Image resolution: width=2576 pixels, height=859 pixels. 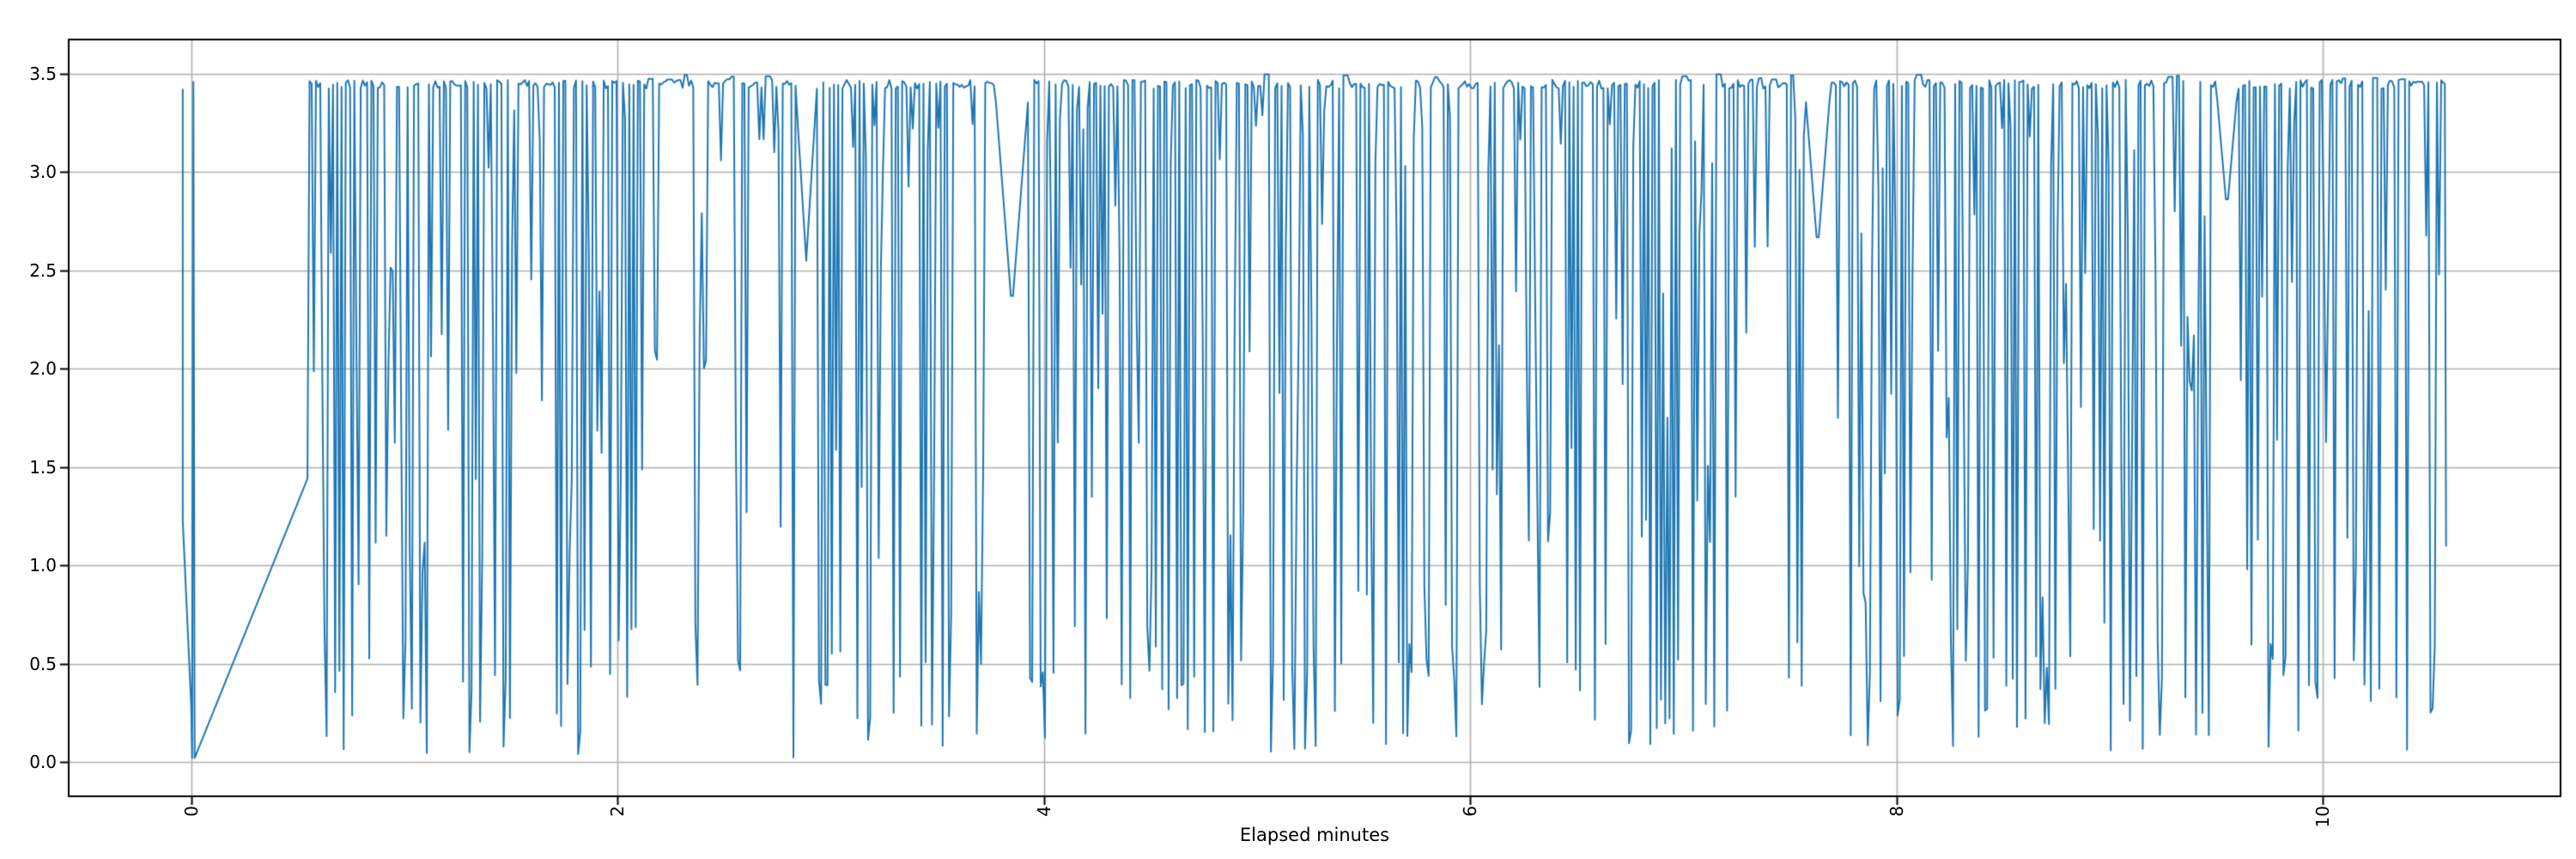 I want to click on y-tick-label: 0.0, so click(x=43, y=761).